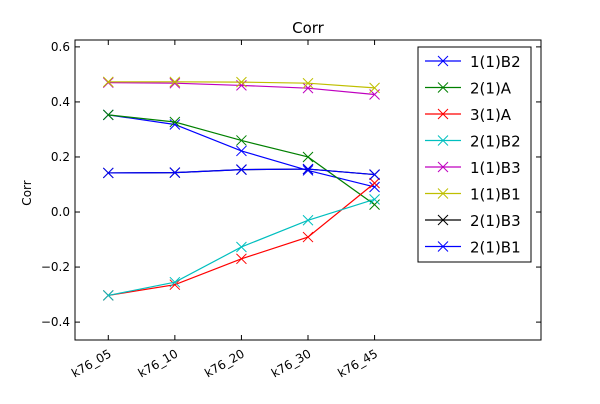 This screenshot has height=404, width=600. What do you see at coordinates (495, 142) in the screenshot?
I see `legend-label: 2(1)B2` at bounding box center [495, 142].